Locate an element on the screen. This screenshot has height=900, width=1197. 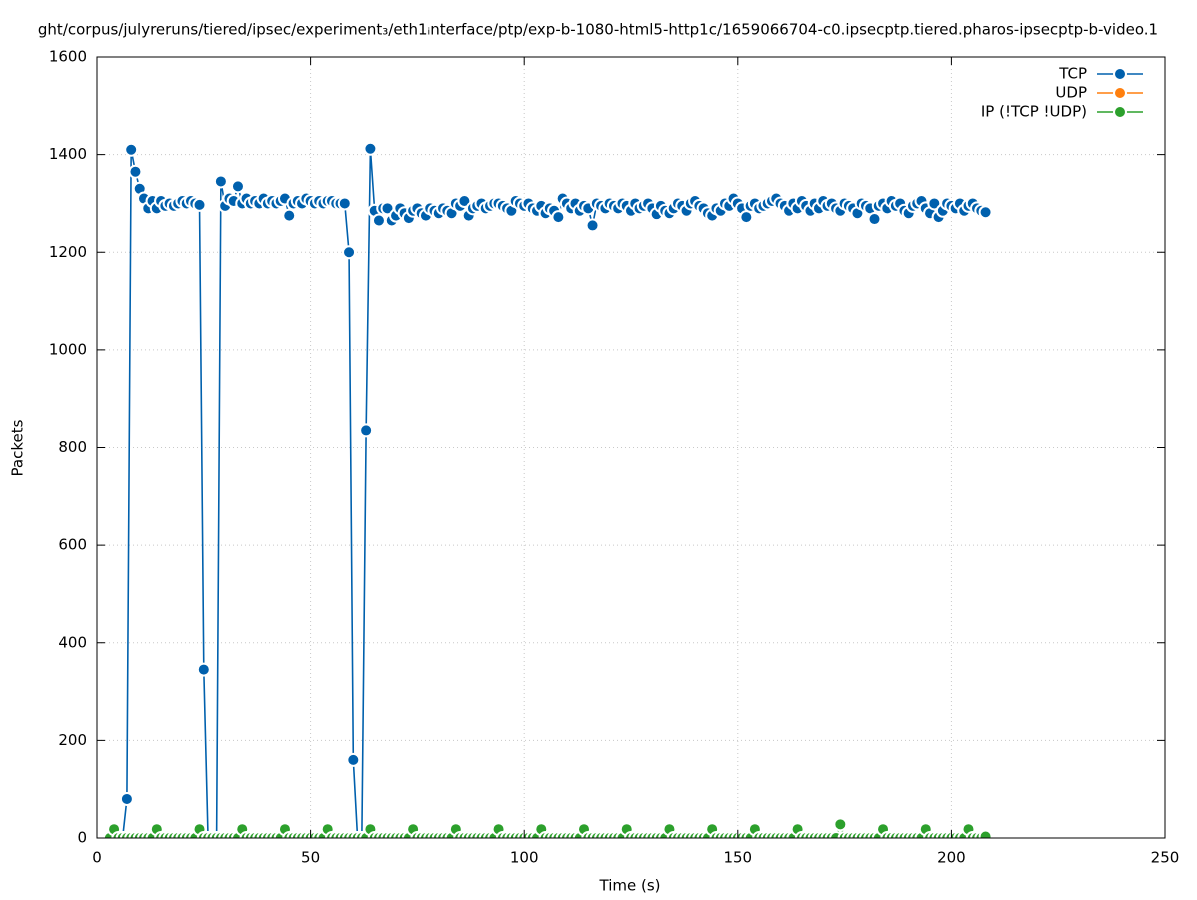
x-tick-label: 0 is located at coordinates (97, 858).